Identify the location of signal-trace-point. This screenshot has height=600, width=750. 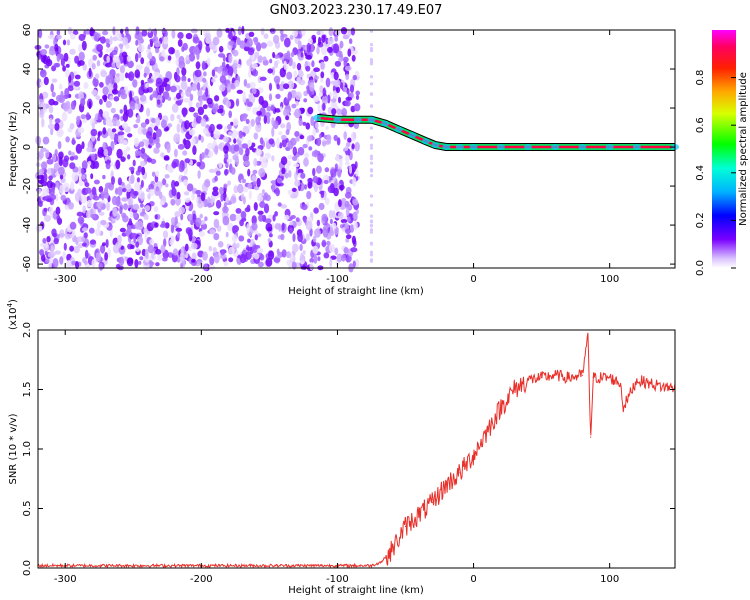
(425, 141).